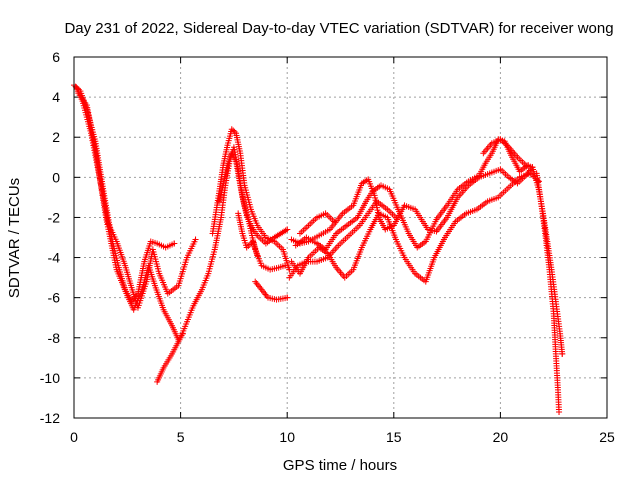 The image size is (640, 480). Describe the element at coordinates (56, 57) in the screenshot. I see `y-tick-label: 6` at that location.